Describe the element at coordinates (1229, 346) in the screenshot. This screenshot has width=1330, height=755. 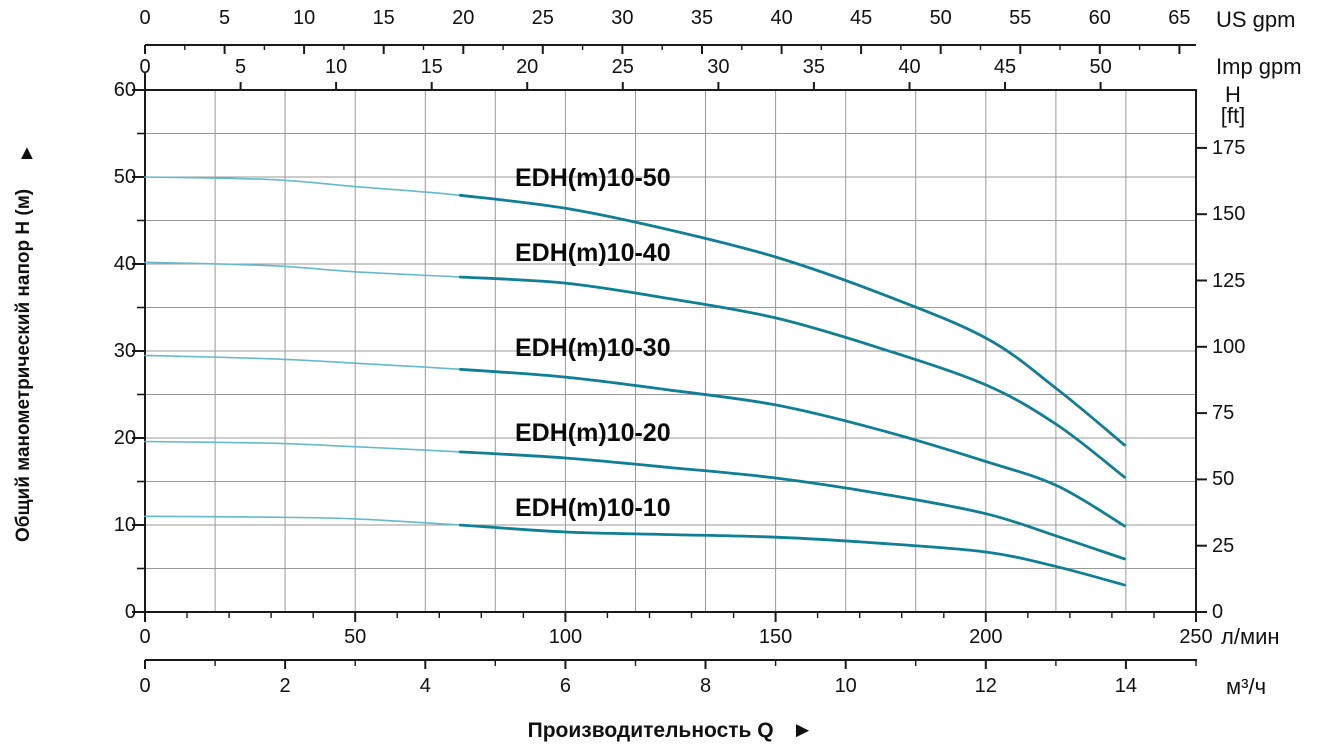
I see `head-ft-tick-label: 100` at that location.